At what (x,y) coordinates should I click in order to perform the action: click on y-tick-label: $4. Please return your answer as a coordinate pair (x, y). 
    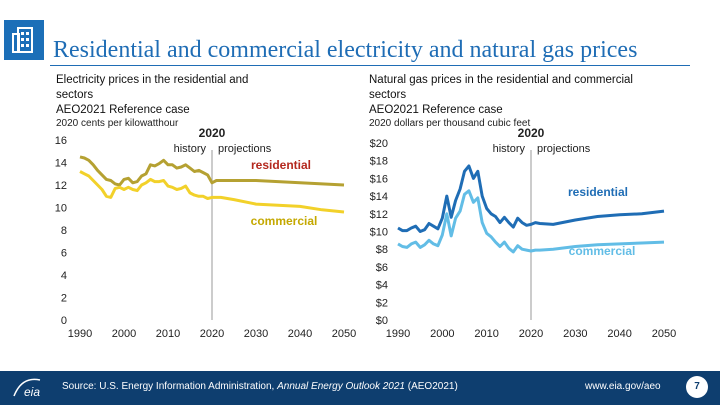
    Looking at the image, I should click on (382, 286).